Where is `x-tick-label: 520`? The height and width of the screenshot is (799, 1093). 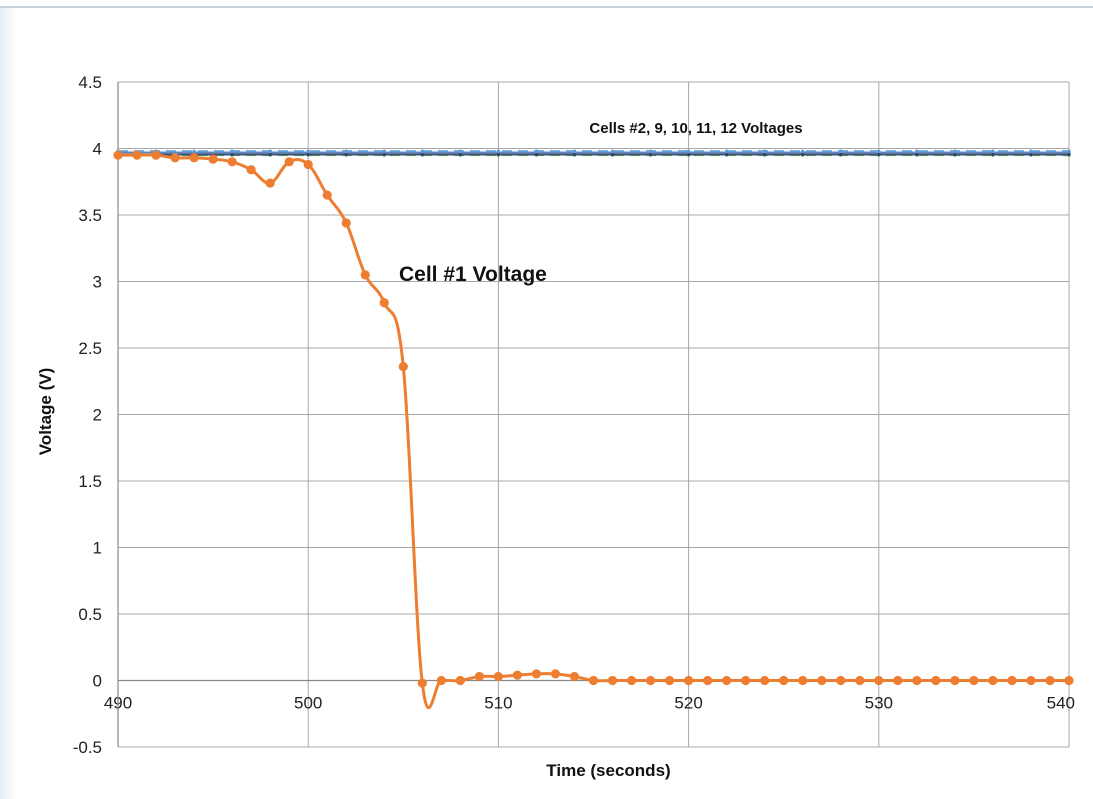 x-tick-label: 520 is located at coordinates (688, 703).